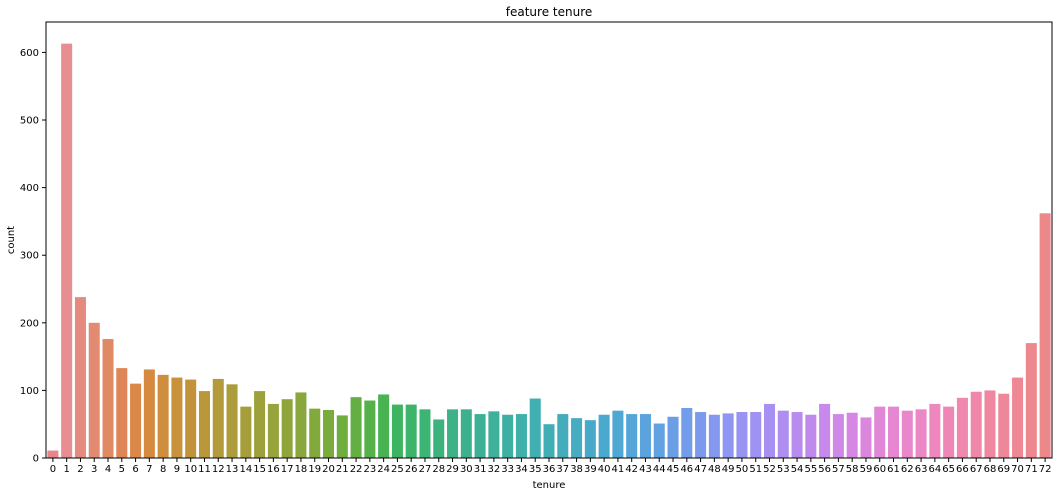  I want to click on x-tick-label-3: 3, so click(94, 469).